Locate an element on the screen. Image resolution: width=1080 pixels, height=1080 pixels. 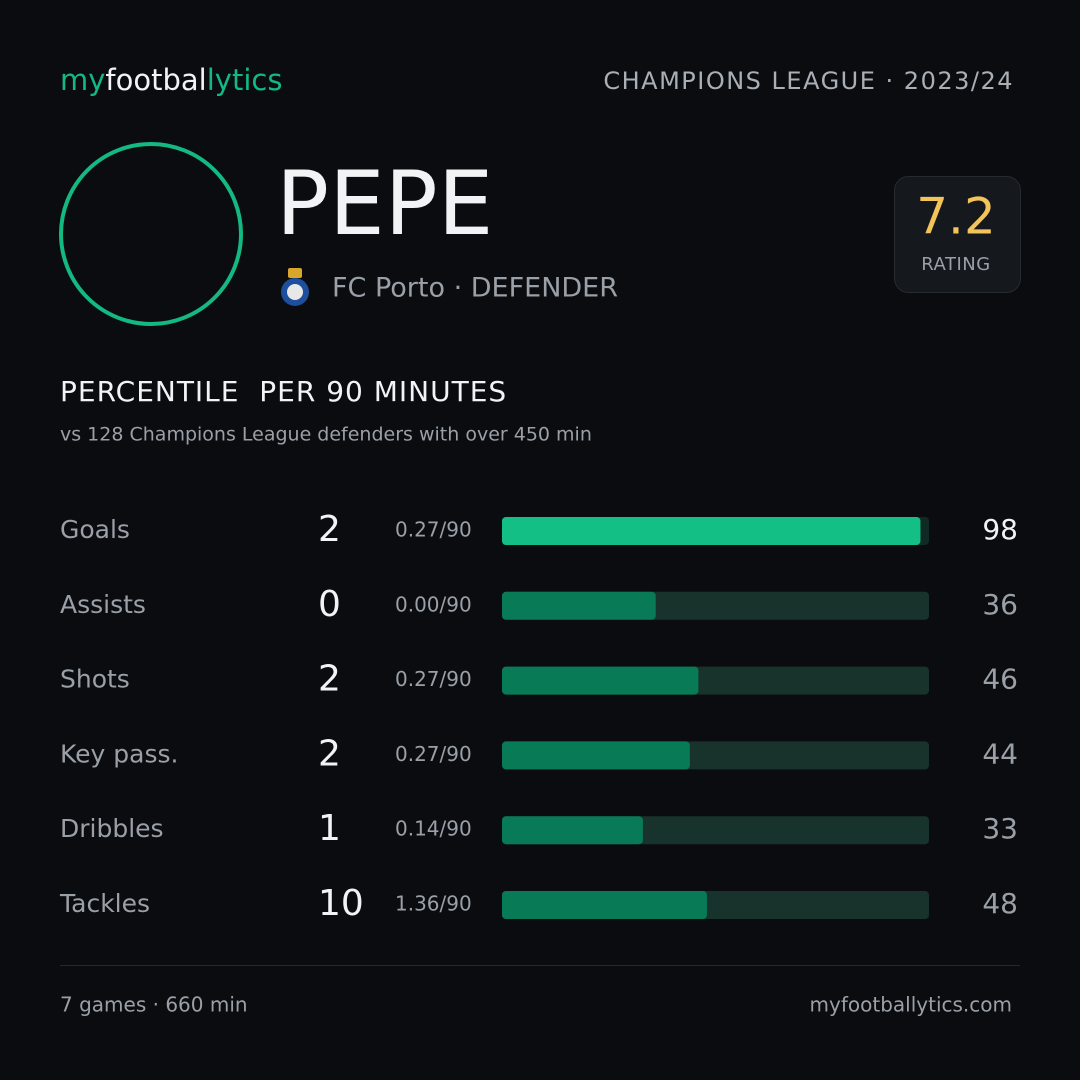
stat-total: 0 is located at coordinates (329, 604).